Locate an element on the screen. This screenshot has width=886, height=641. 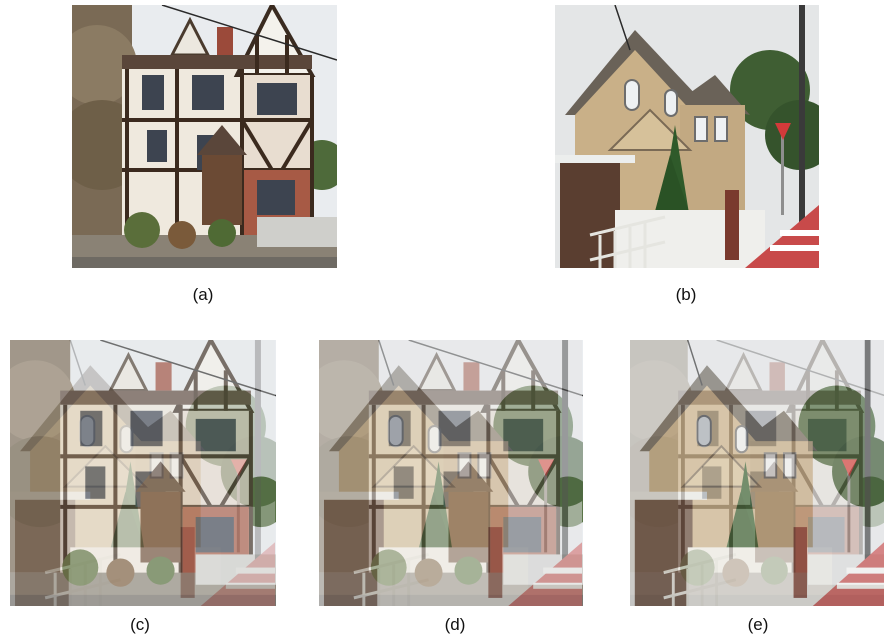
blended-photo-c is located at coordinates (143, 473).